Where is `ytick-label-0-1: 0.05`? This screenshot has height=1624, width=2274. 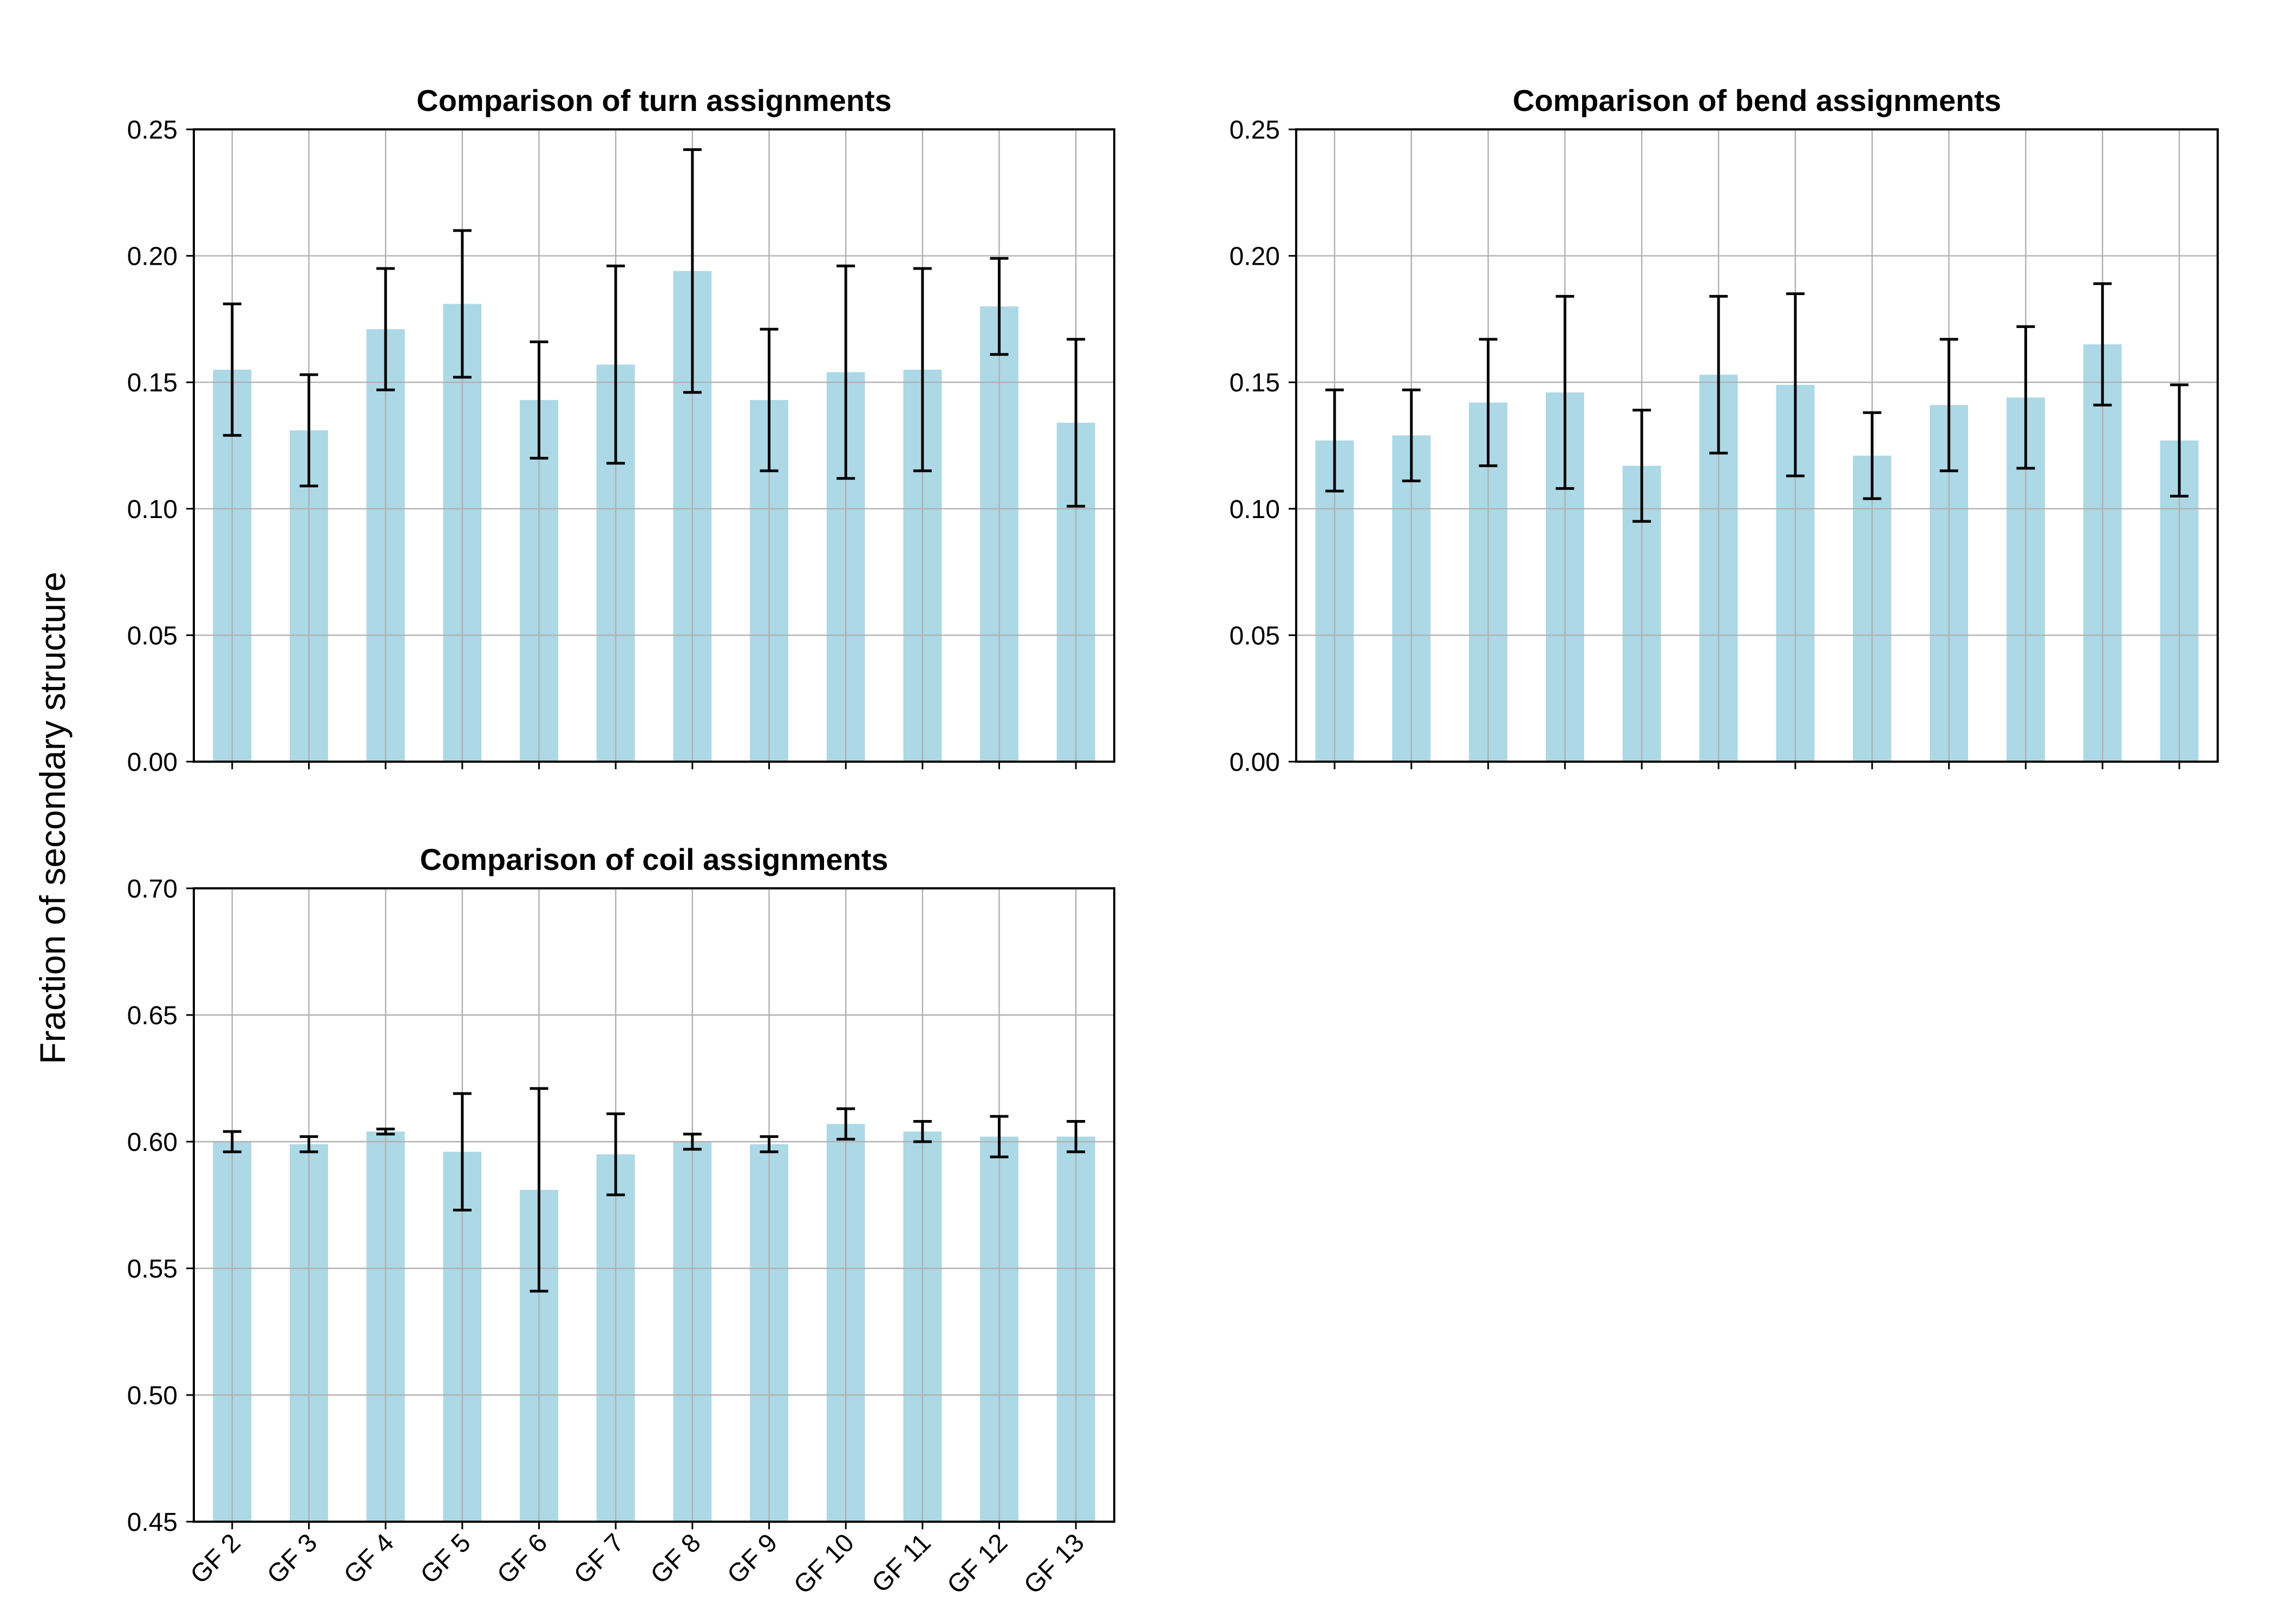
ytick-label-0-1: 0.05 is located at coordinates (153, 635).